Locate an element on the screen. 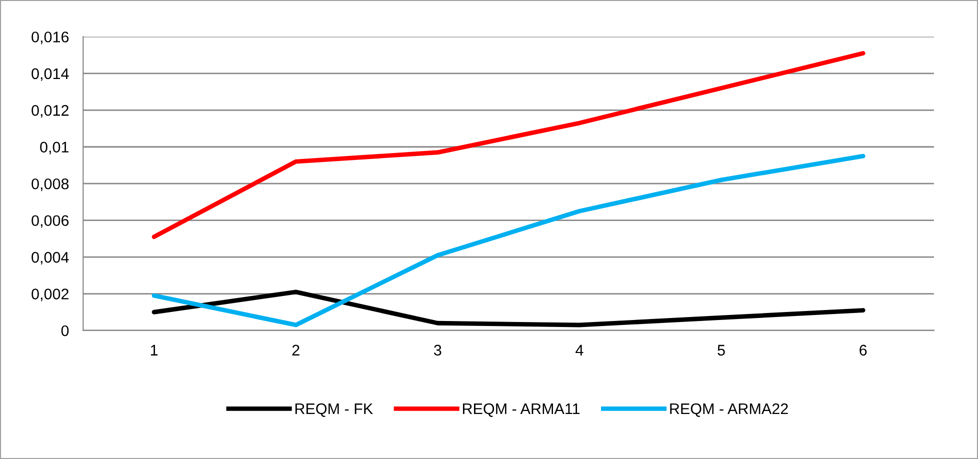 The height and width of the screenshot is (459, 978). x-tick-label: 6 is located at coordinates (863, 350).